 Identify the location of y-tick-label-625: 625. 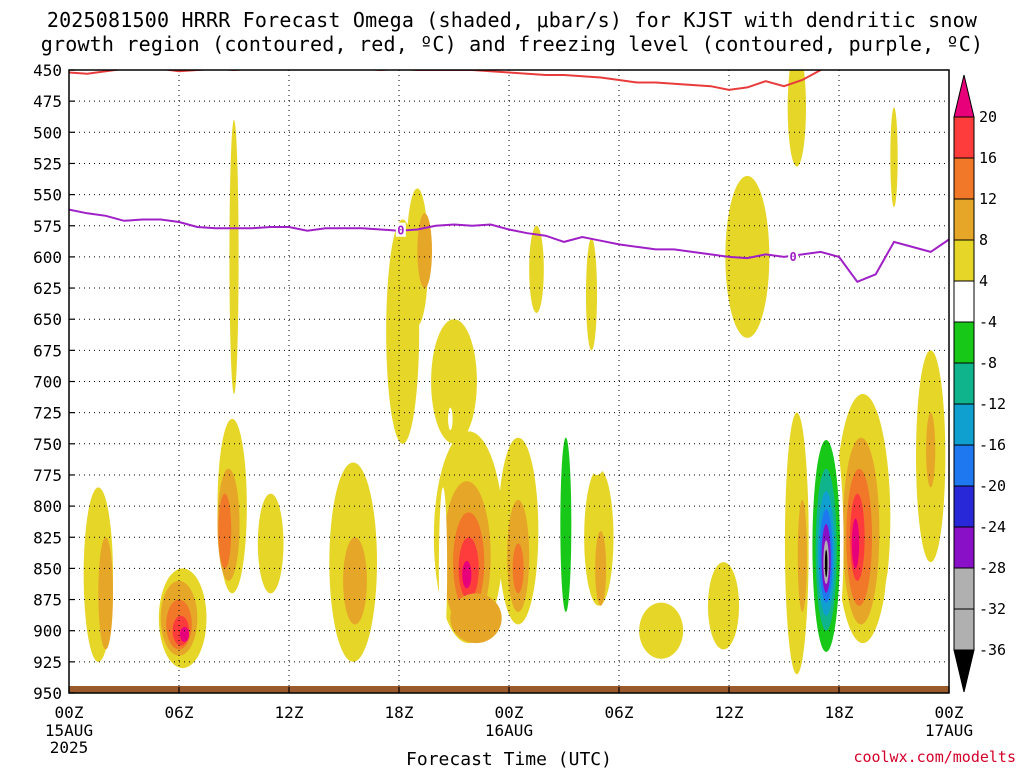
(47, 288).